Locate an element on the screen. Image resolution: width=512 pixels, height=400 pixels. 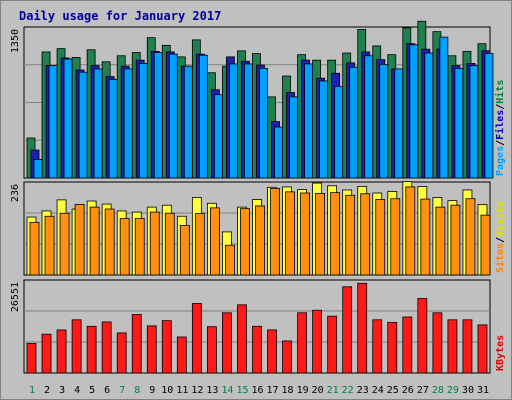
day-label-3: 3 is located at coordinates (62, 390).